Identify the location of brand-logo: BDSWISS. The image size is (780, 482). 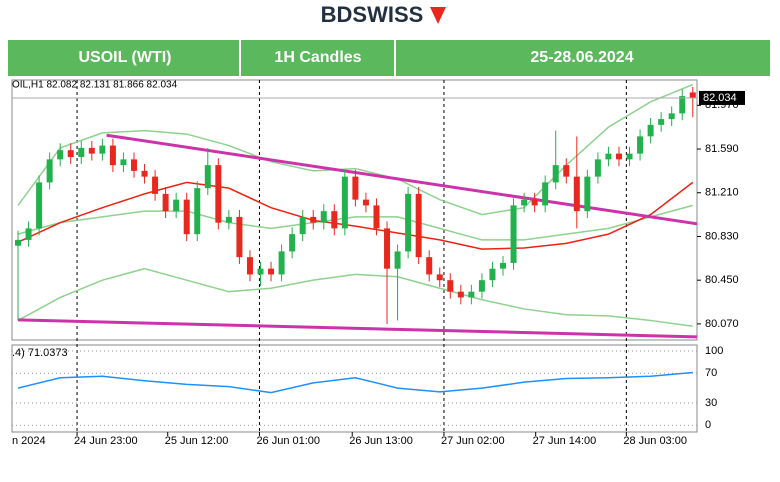
(372, 14).